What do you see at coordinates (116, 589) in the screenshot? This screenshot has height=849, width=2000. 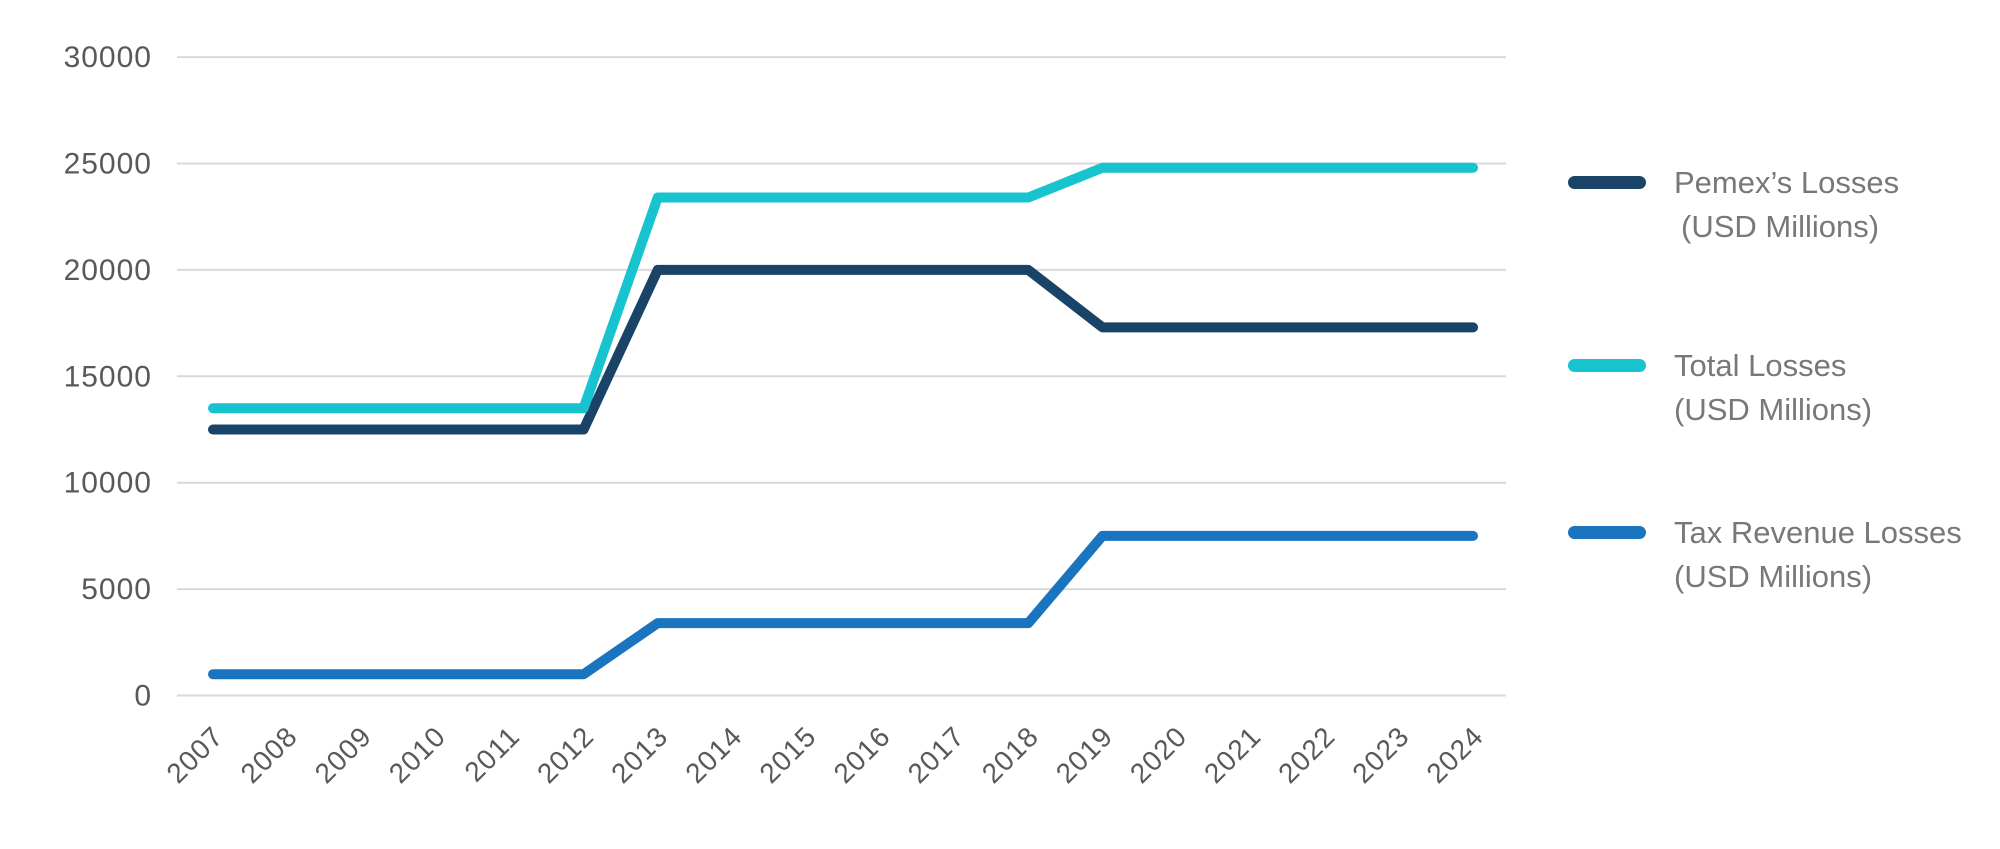 I see `y-tick-label: 5000` at bounding box center [116, 589].